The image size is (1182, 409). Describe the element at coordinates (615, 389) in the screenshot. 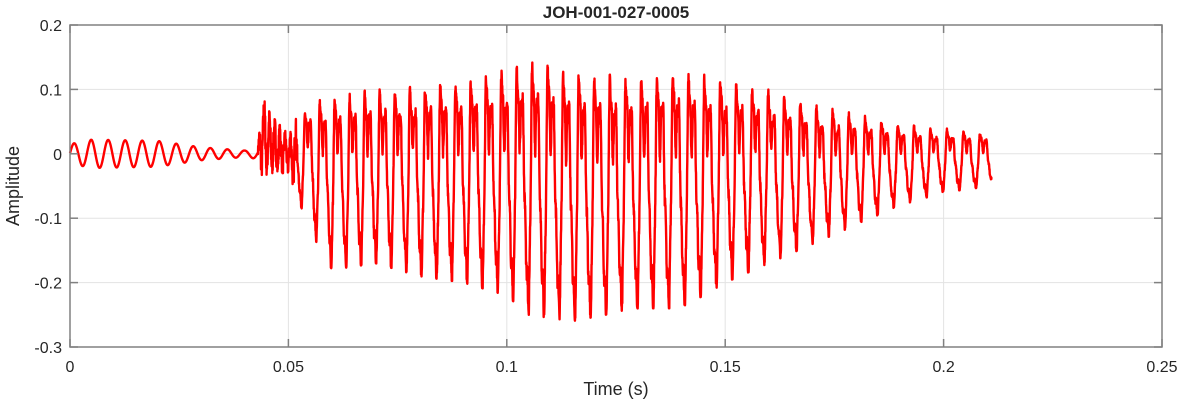

I see `x-axis-label: Time (s)` at that location.